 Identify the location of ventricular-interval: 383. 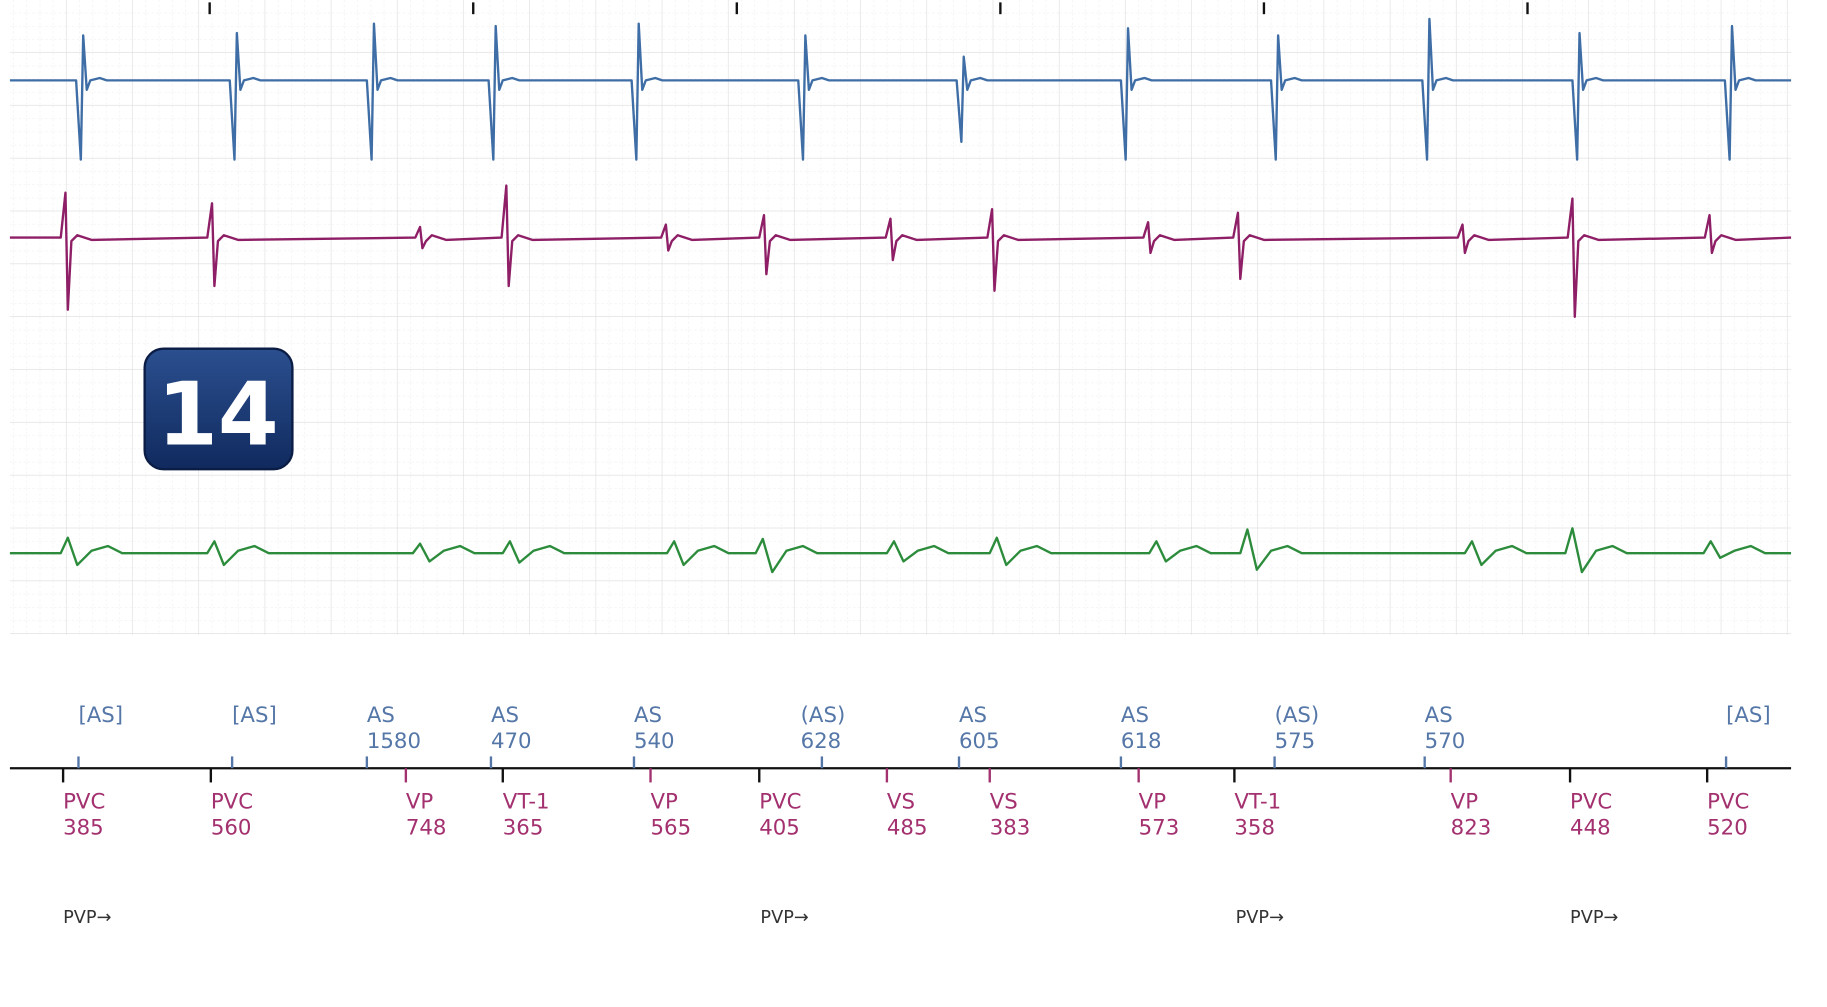
(1010, 827).